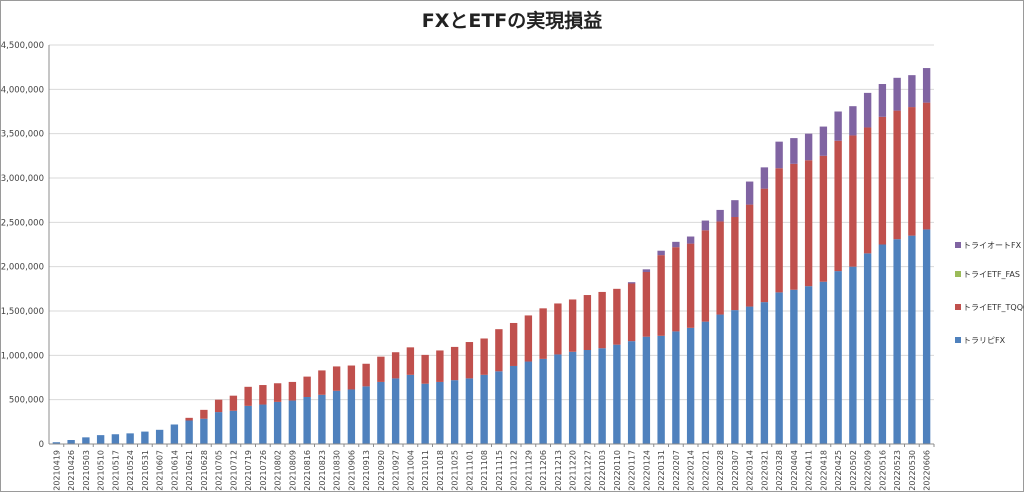  What do you see at coordinates (735, 470) in the screenshot?
I see `x-tick-label: 20220307` at bounding box center [735, 470].